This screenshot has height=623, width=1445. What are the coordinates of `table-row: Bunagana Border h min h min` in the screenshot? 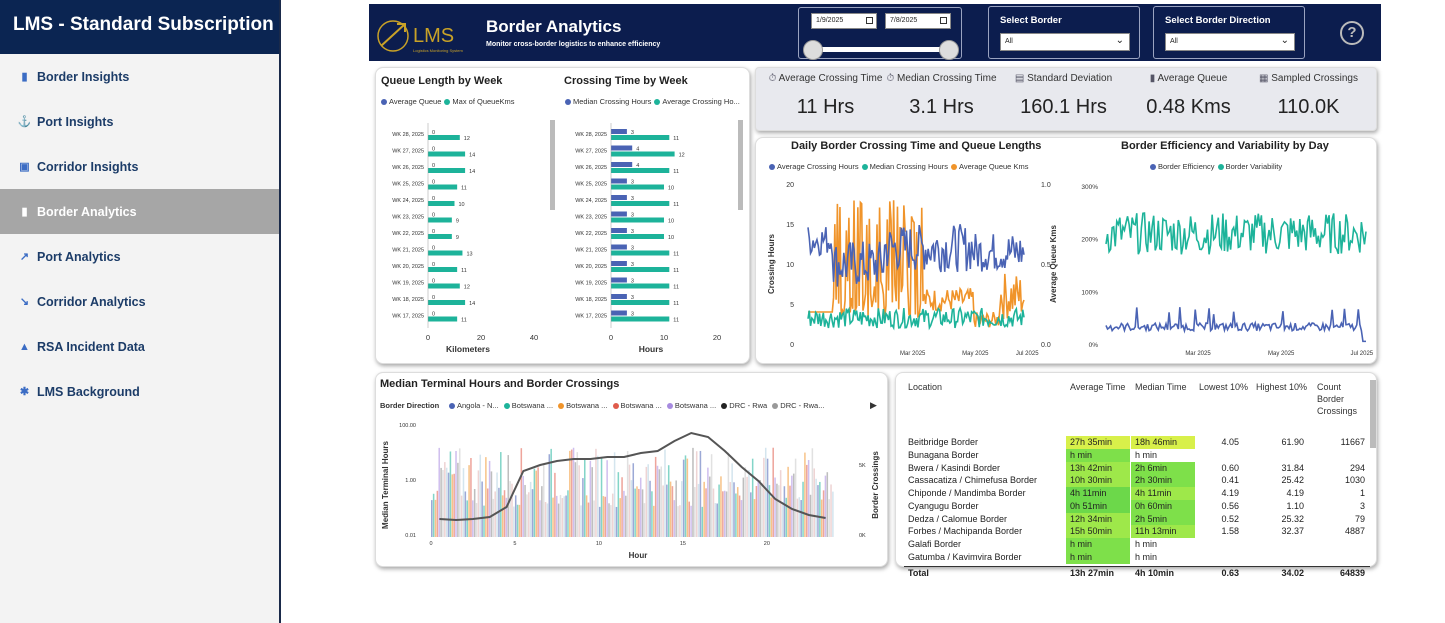 It's located at (1137, 455).